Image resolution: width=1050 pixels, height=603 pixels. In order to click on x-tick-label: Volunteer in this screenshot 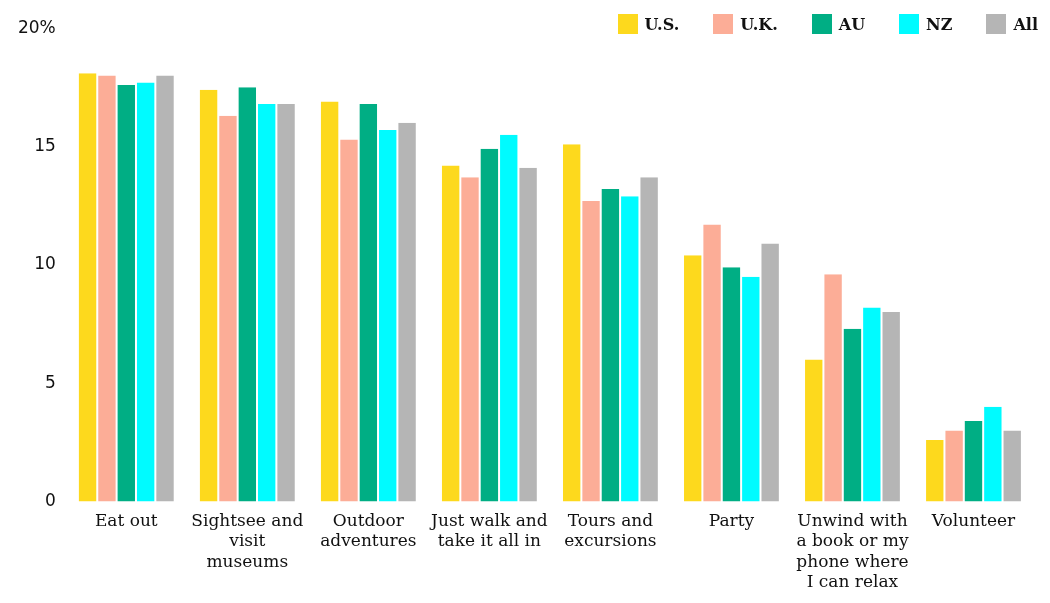, I will do `click(973, 520)`.